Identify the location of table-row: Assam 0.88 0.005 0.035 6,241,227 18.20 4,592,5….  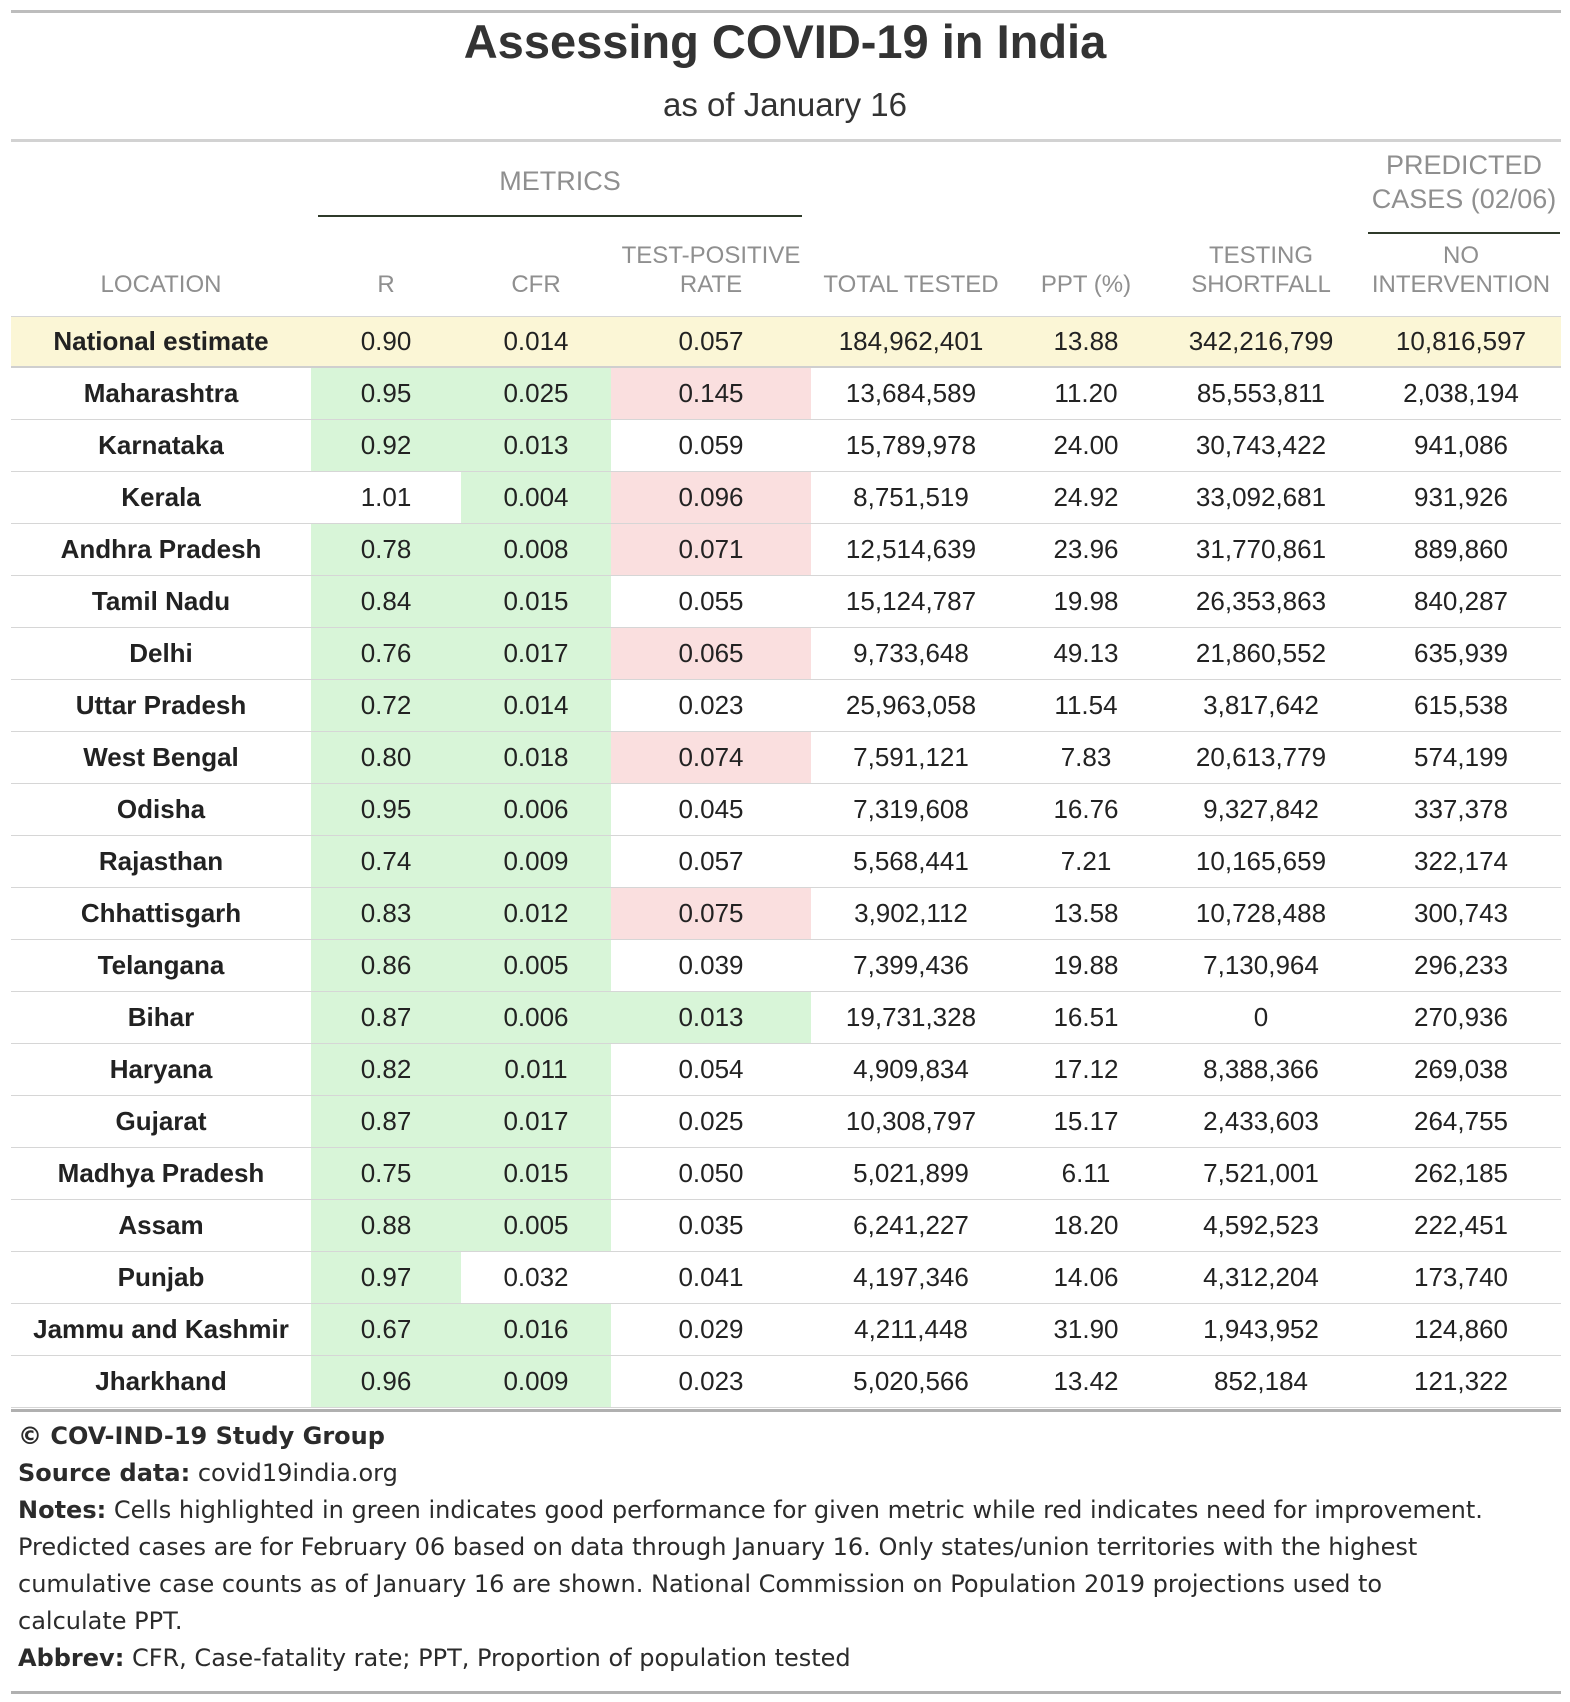
(786, 1226).